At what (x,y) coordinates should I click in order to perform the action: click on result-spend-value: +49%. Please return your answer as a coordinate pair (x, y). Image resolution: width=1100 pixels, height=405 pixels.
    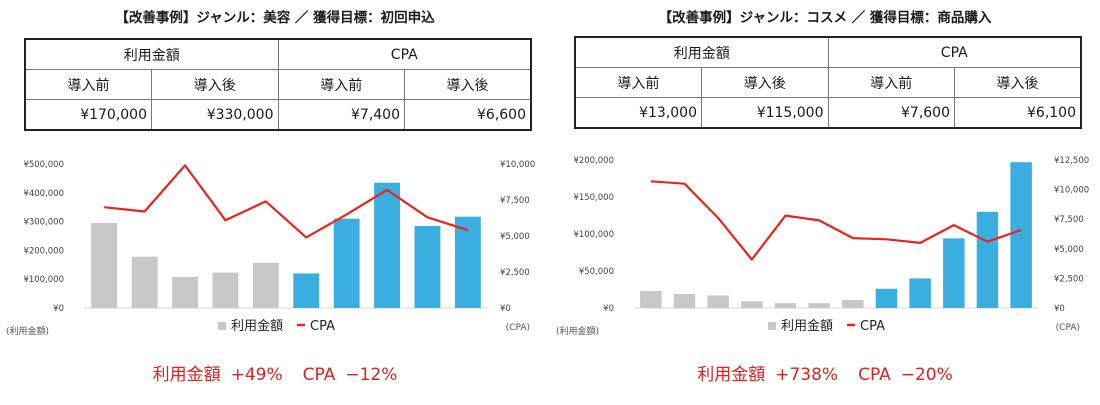
    Looking at the image, I should click on (256, 375).